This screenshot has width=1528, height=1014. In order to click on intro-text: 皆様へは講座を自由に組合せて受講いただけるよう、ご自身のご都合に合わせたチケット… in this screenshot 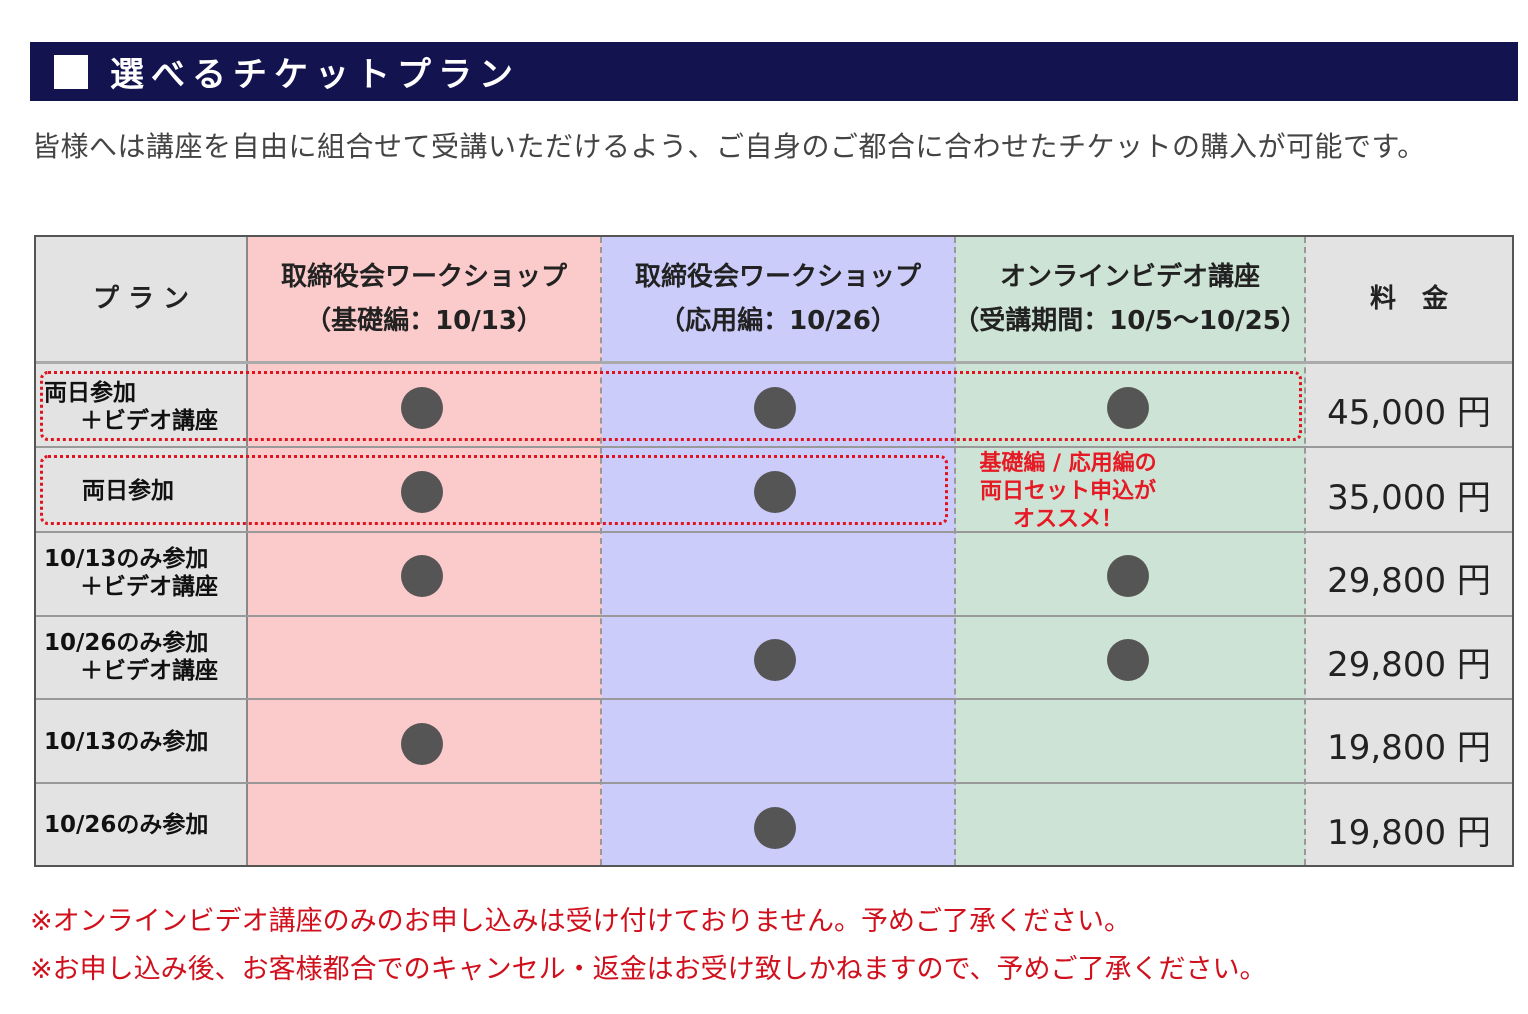, I will do `click(729, 146)`.